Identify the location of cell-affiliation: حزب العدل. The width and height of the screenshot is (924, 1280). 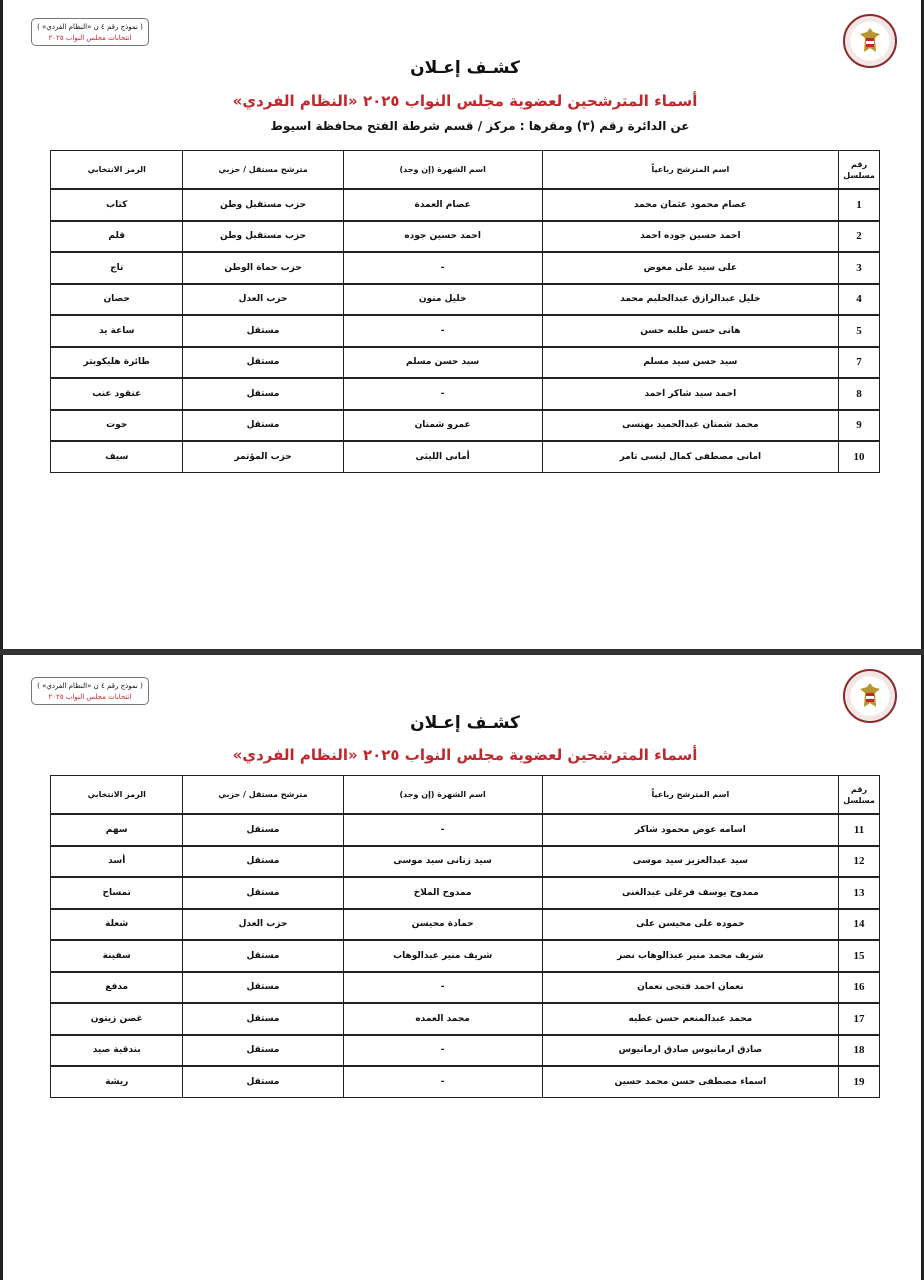
(263, 299).